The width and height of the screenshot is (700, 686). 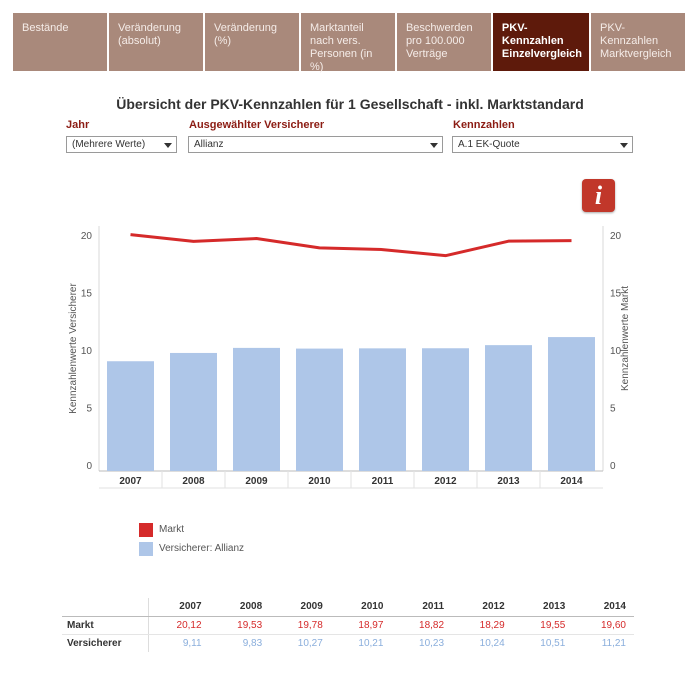 I want to click on tab-bestaende: Bestände, so click(x=60, y=42).